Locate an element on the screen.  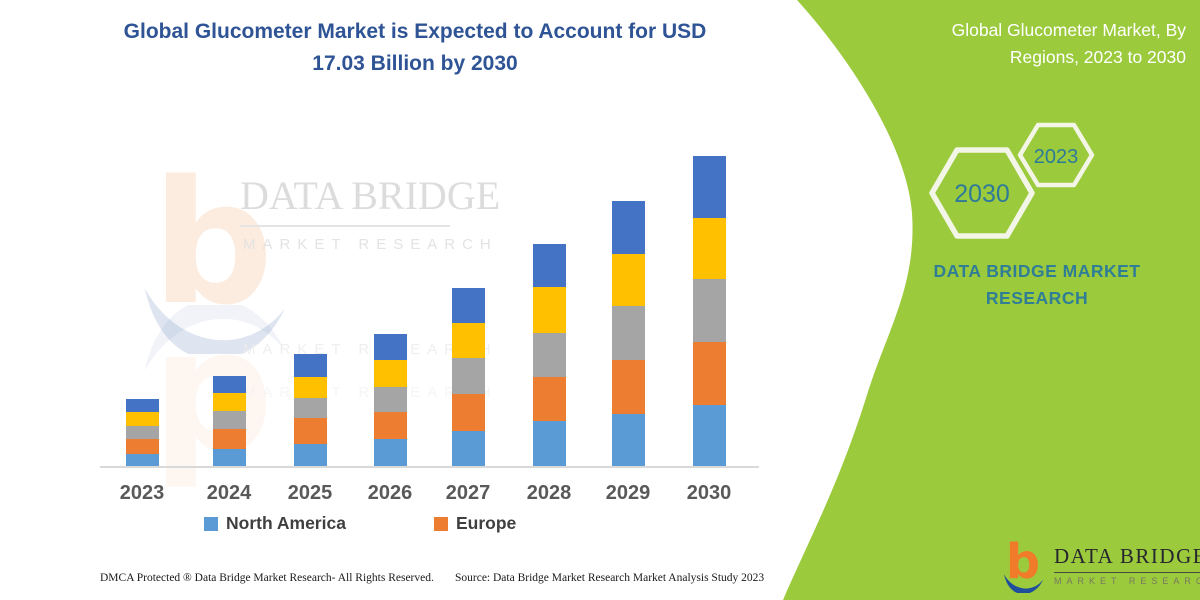
chart-title-line-2: 17.03 Billion by 2030 is located at coordinates (415, 63).